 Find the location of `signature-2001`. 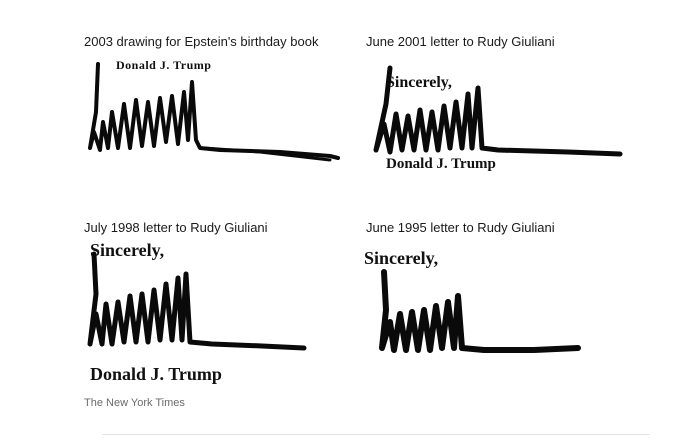

signature-2001 is located at coordinates (498, 111).